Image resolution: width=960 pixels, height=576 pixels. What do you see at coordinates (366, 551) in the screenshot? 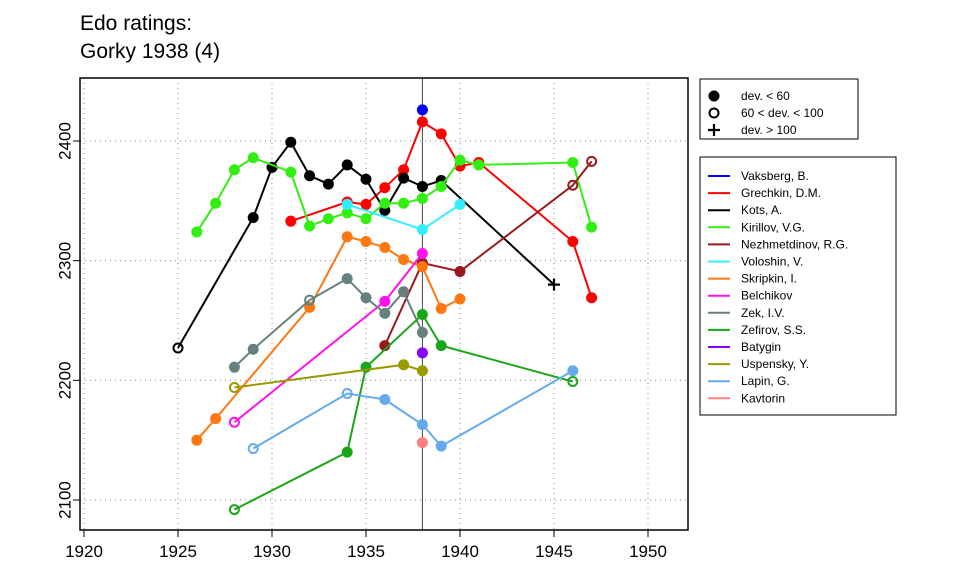
I see `x-tick-label: 1935` at bounding box center [366, 551].